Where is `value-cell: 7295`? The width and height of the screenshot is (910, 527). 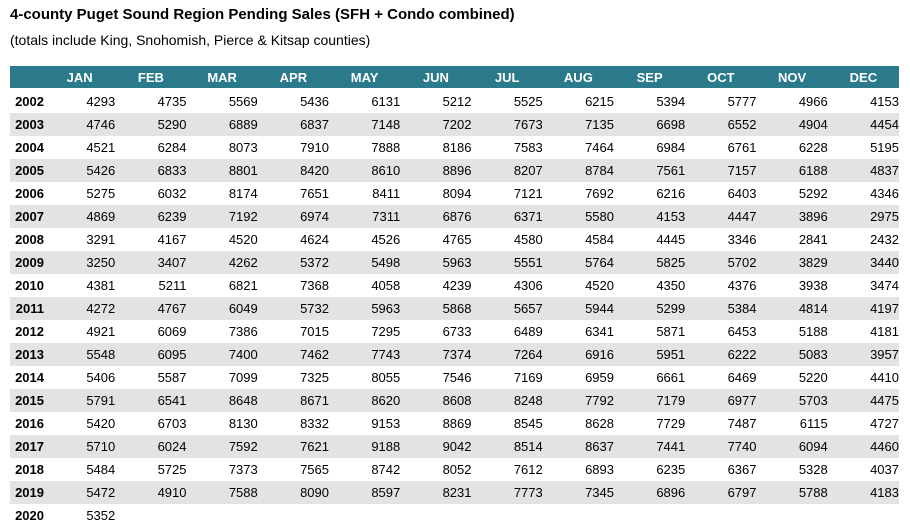 value-cell: 7295 is located at coordinates (386, 331).